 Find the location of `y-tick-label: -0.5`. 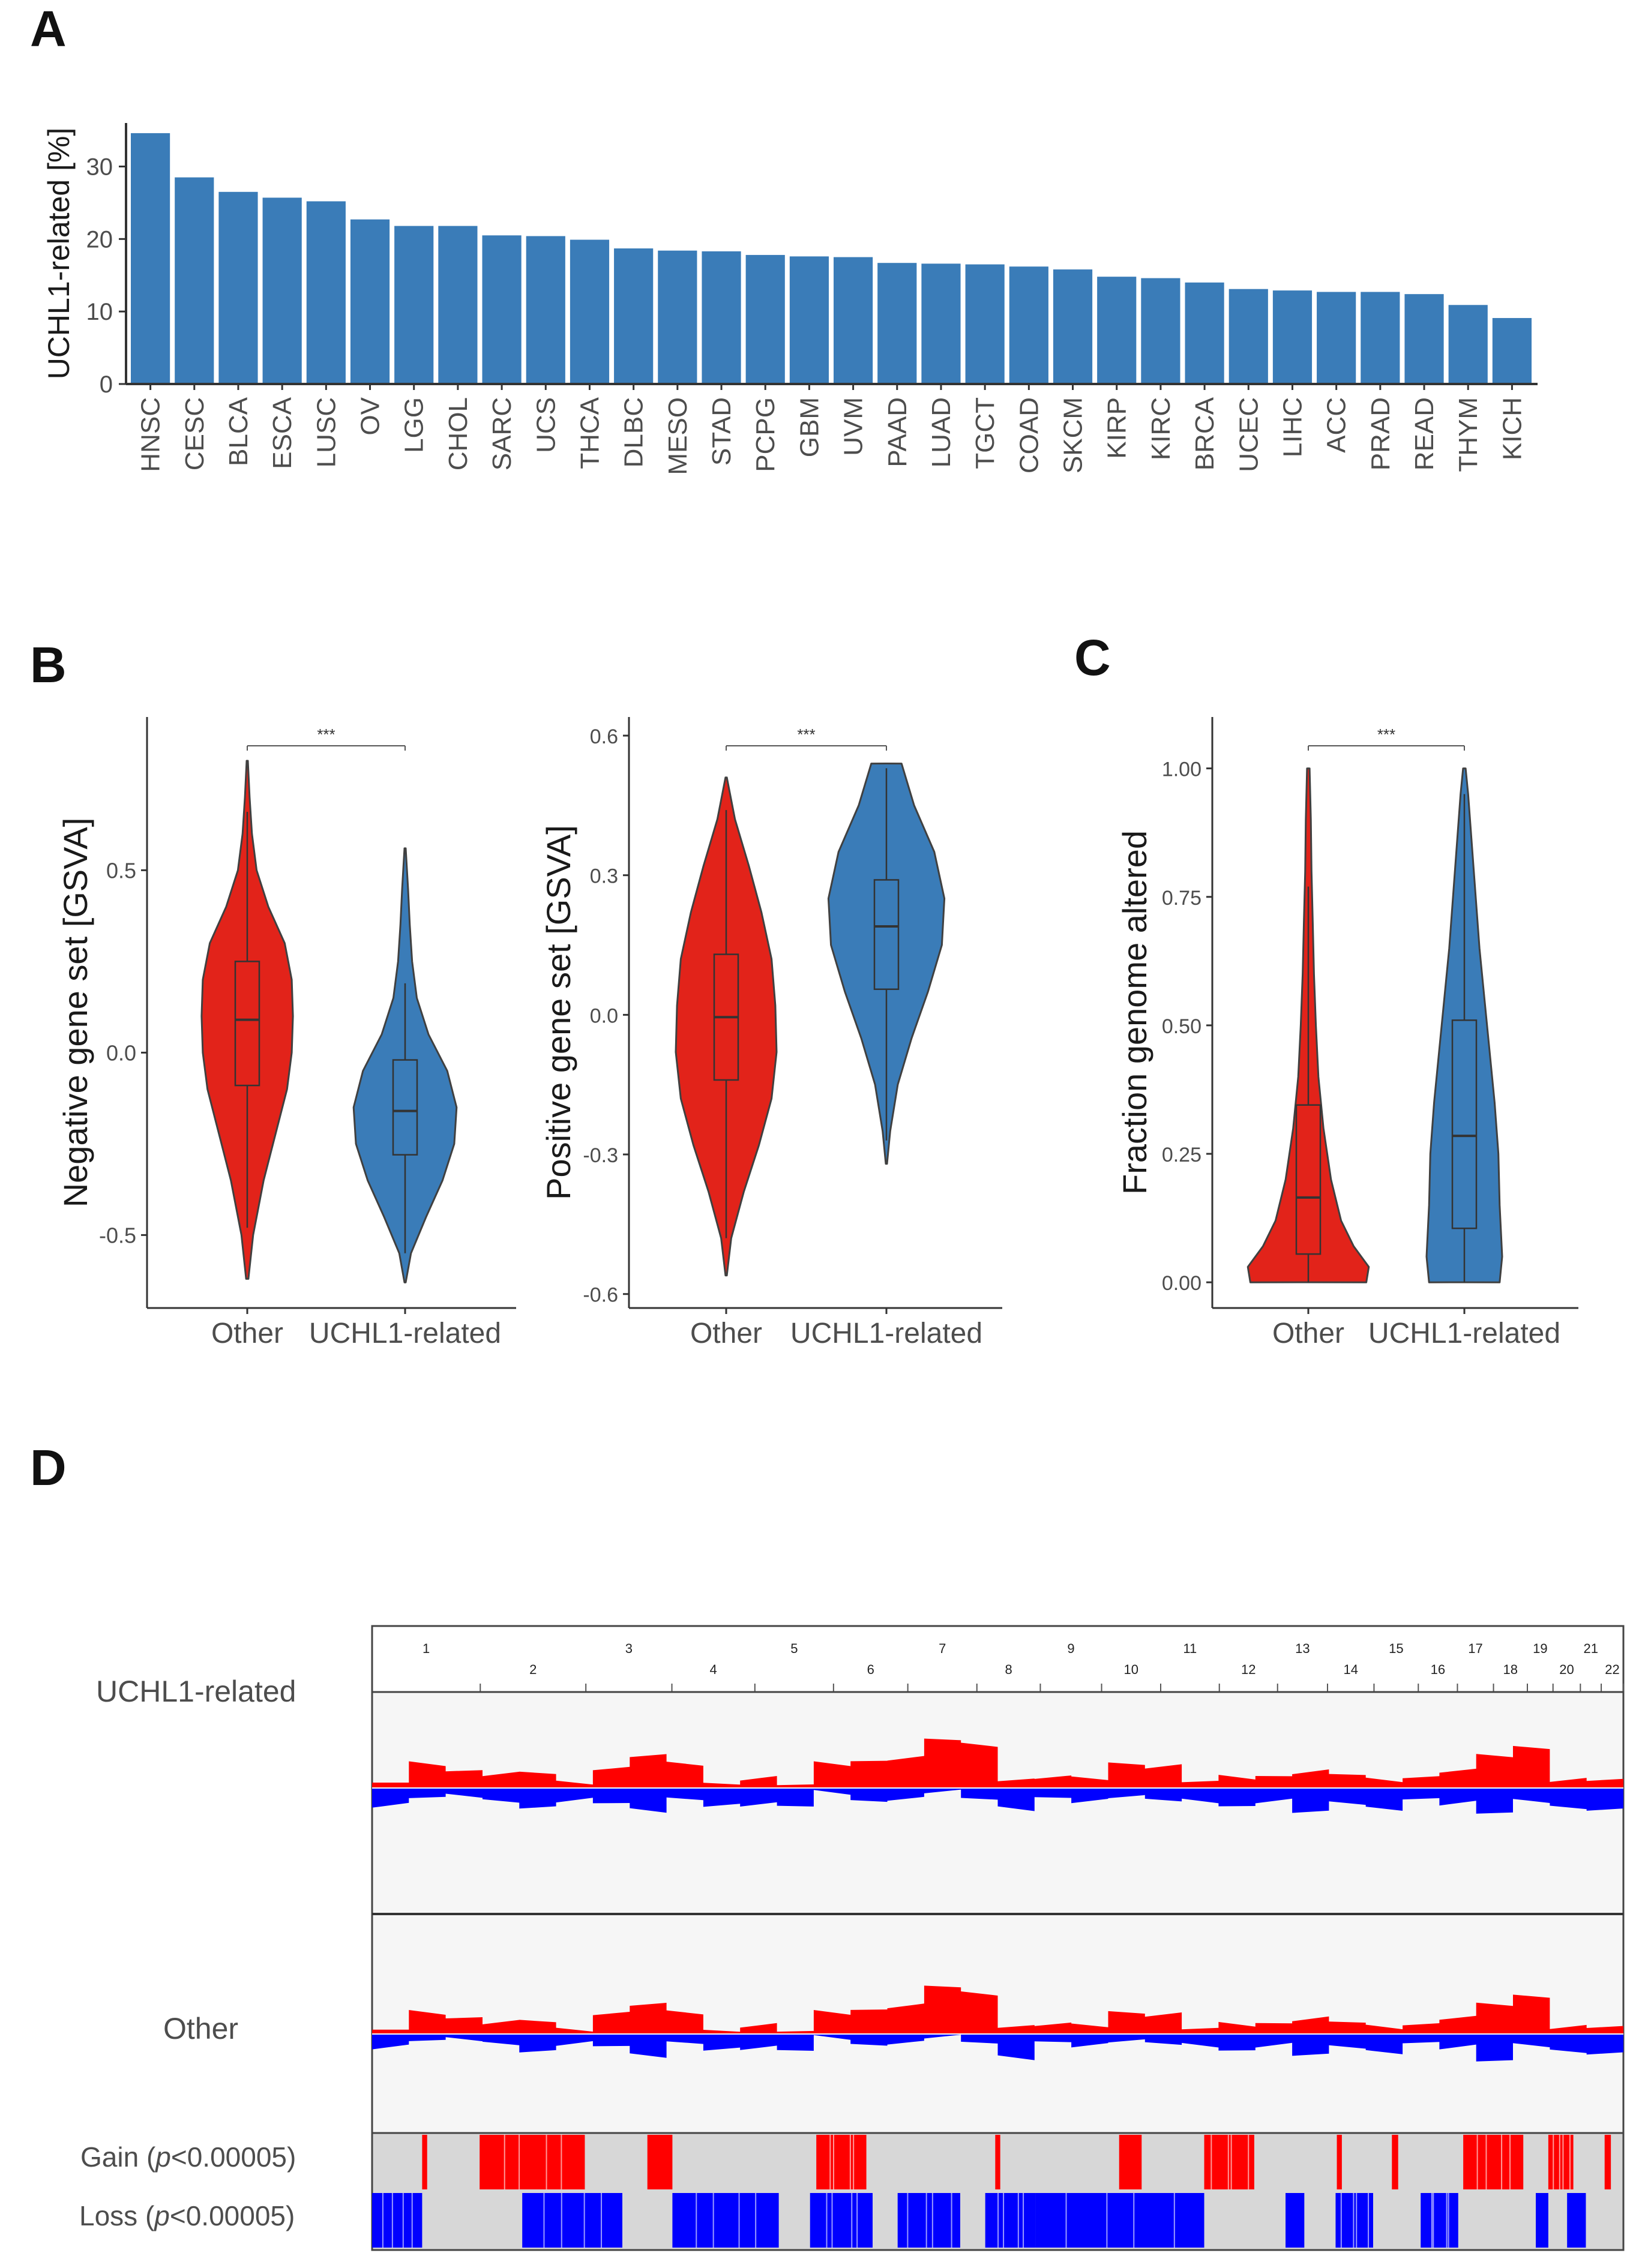

y-tick-label: -0.5 is located at coordinates (117, 1235).